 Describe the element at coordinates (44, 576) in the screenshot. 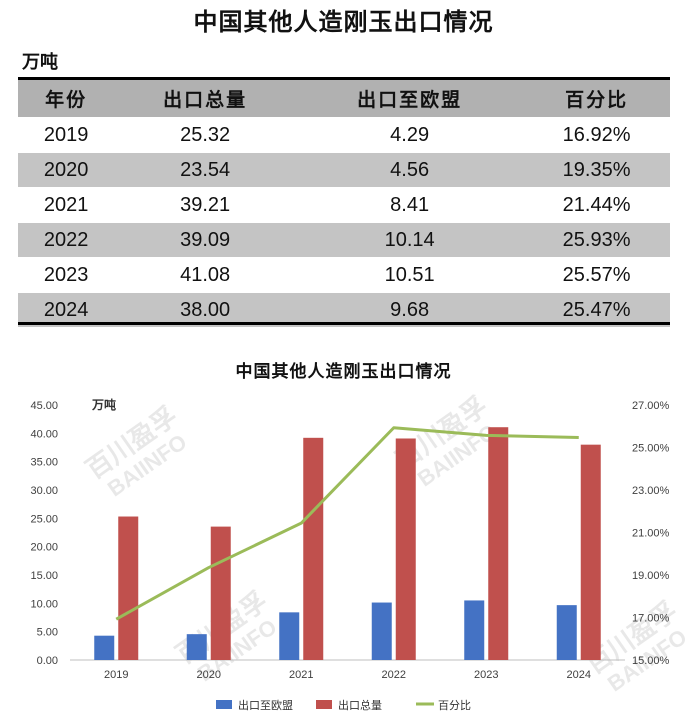

I see `y-tick-label: 15.00` at that location.